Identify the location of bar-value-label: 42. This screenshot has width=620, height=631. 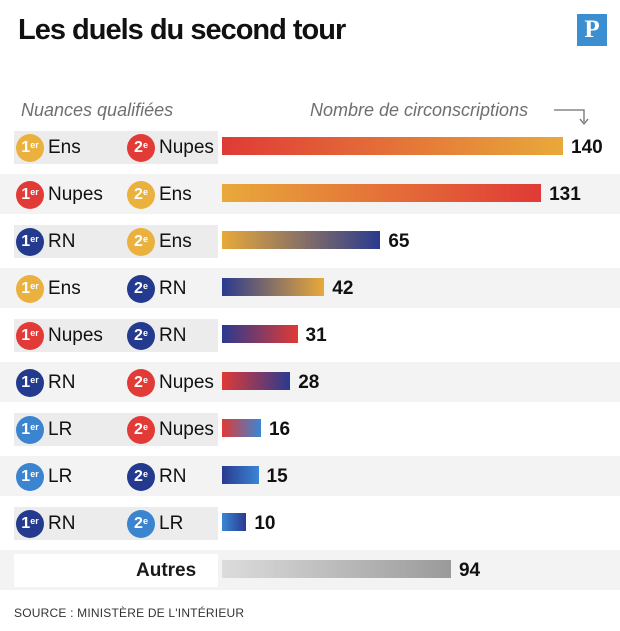
(343, 288).